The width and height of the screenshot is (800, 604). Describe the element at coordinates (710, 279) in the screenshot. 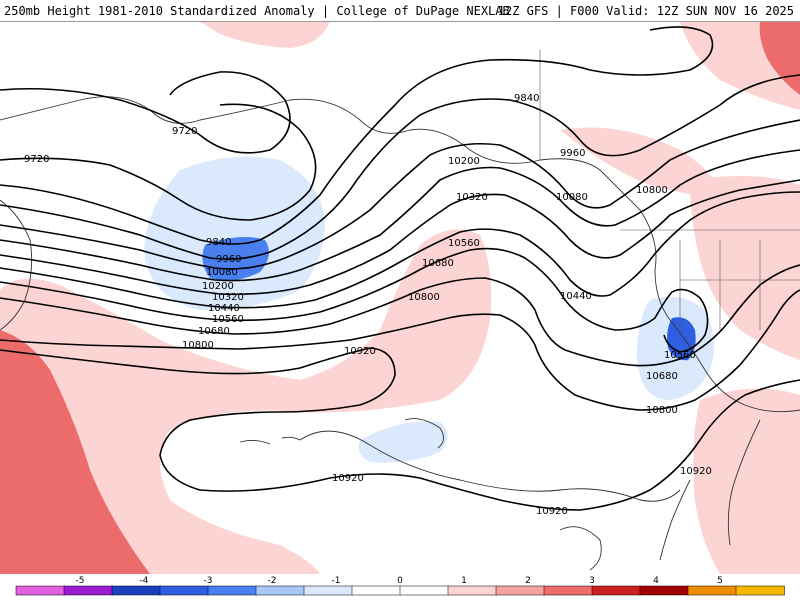

I see `border-us-states` at that location.